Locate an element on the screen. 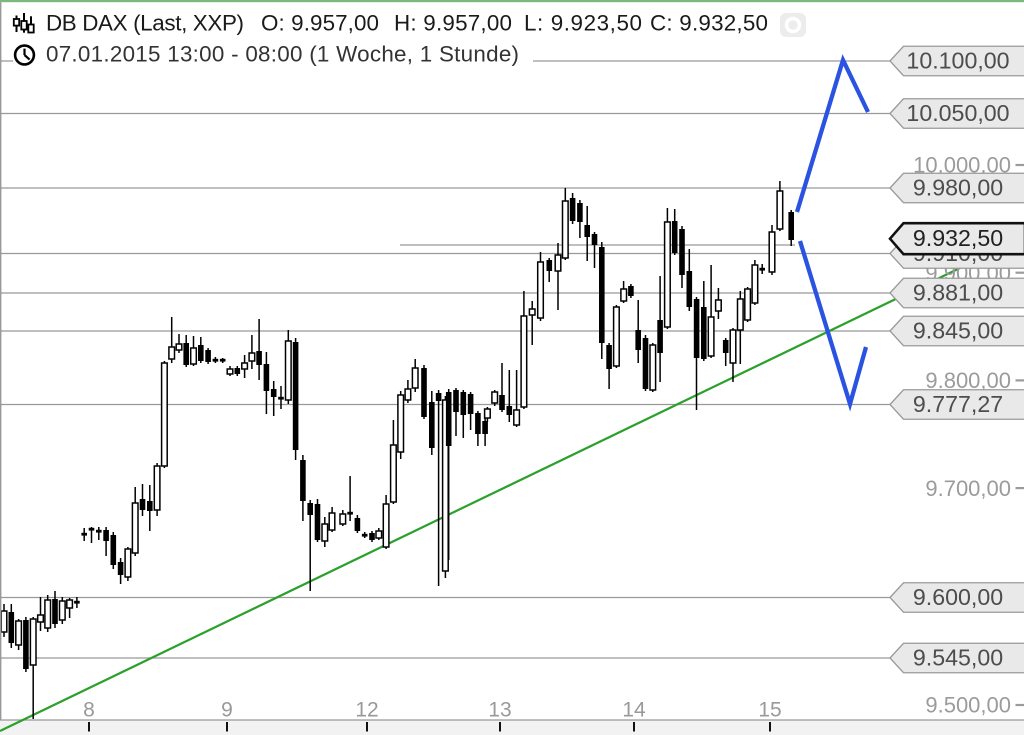 The image size is (1024, 735). svg-text: 15 is located at coordinates (769, 710).